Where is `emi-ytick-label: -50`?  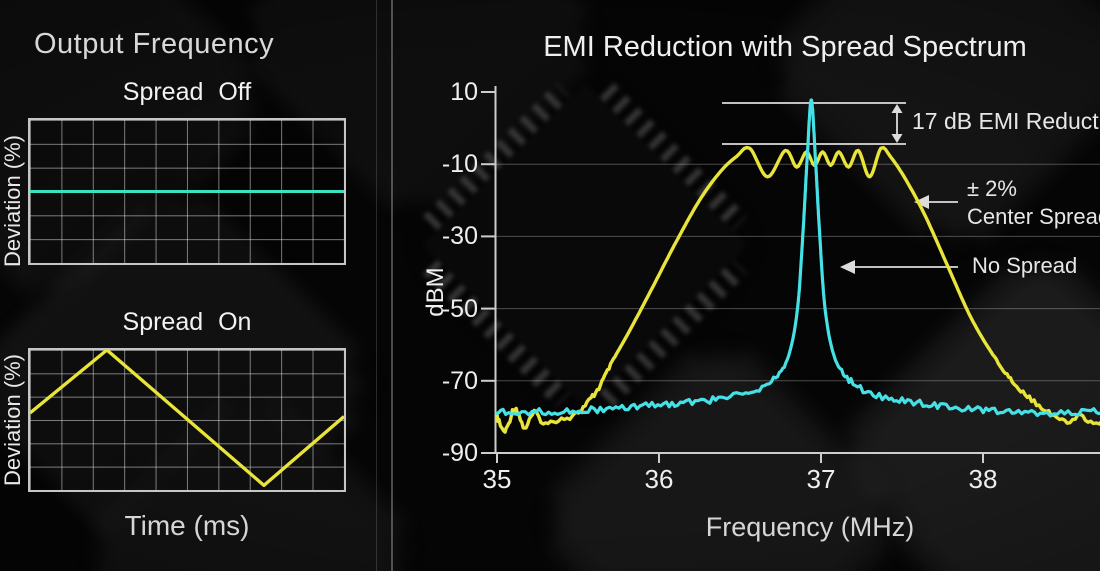
emi-ytick-label: -50 is located at coordinates (459, 309).